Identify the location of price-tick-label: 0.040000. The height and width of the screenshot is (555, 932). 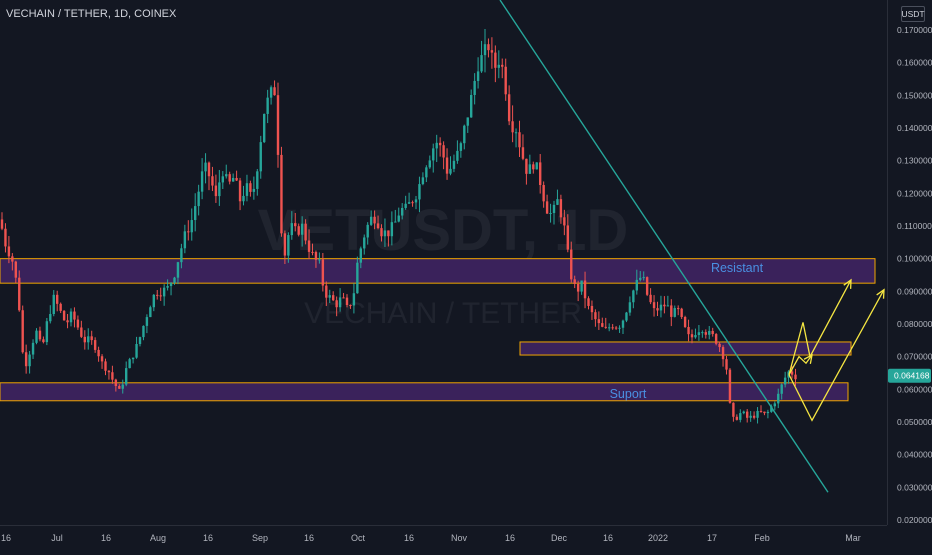
(914, 455).